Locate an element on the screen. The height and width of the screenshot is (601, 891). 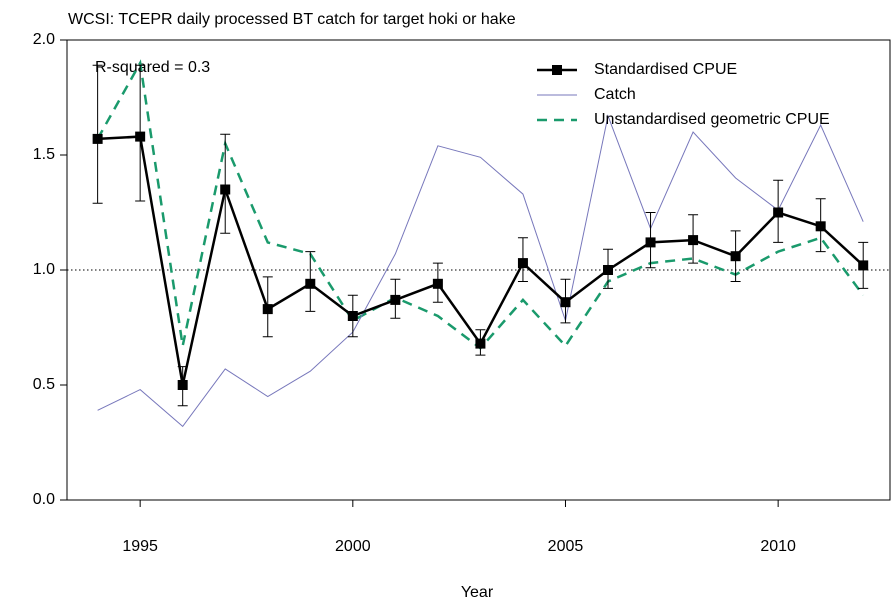
x-tick-label: 2000 is located at coordinates (353, 546).